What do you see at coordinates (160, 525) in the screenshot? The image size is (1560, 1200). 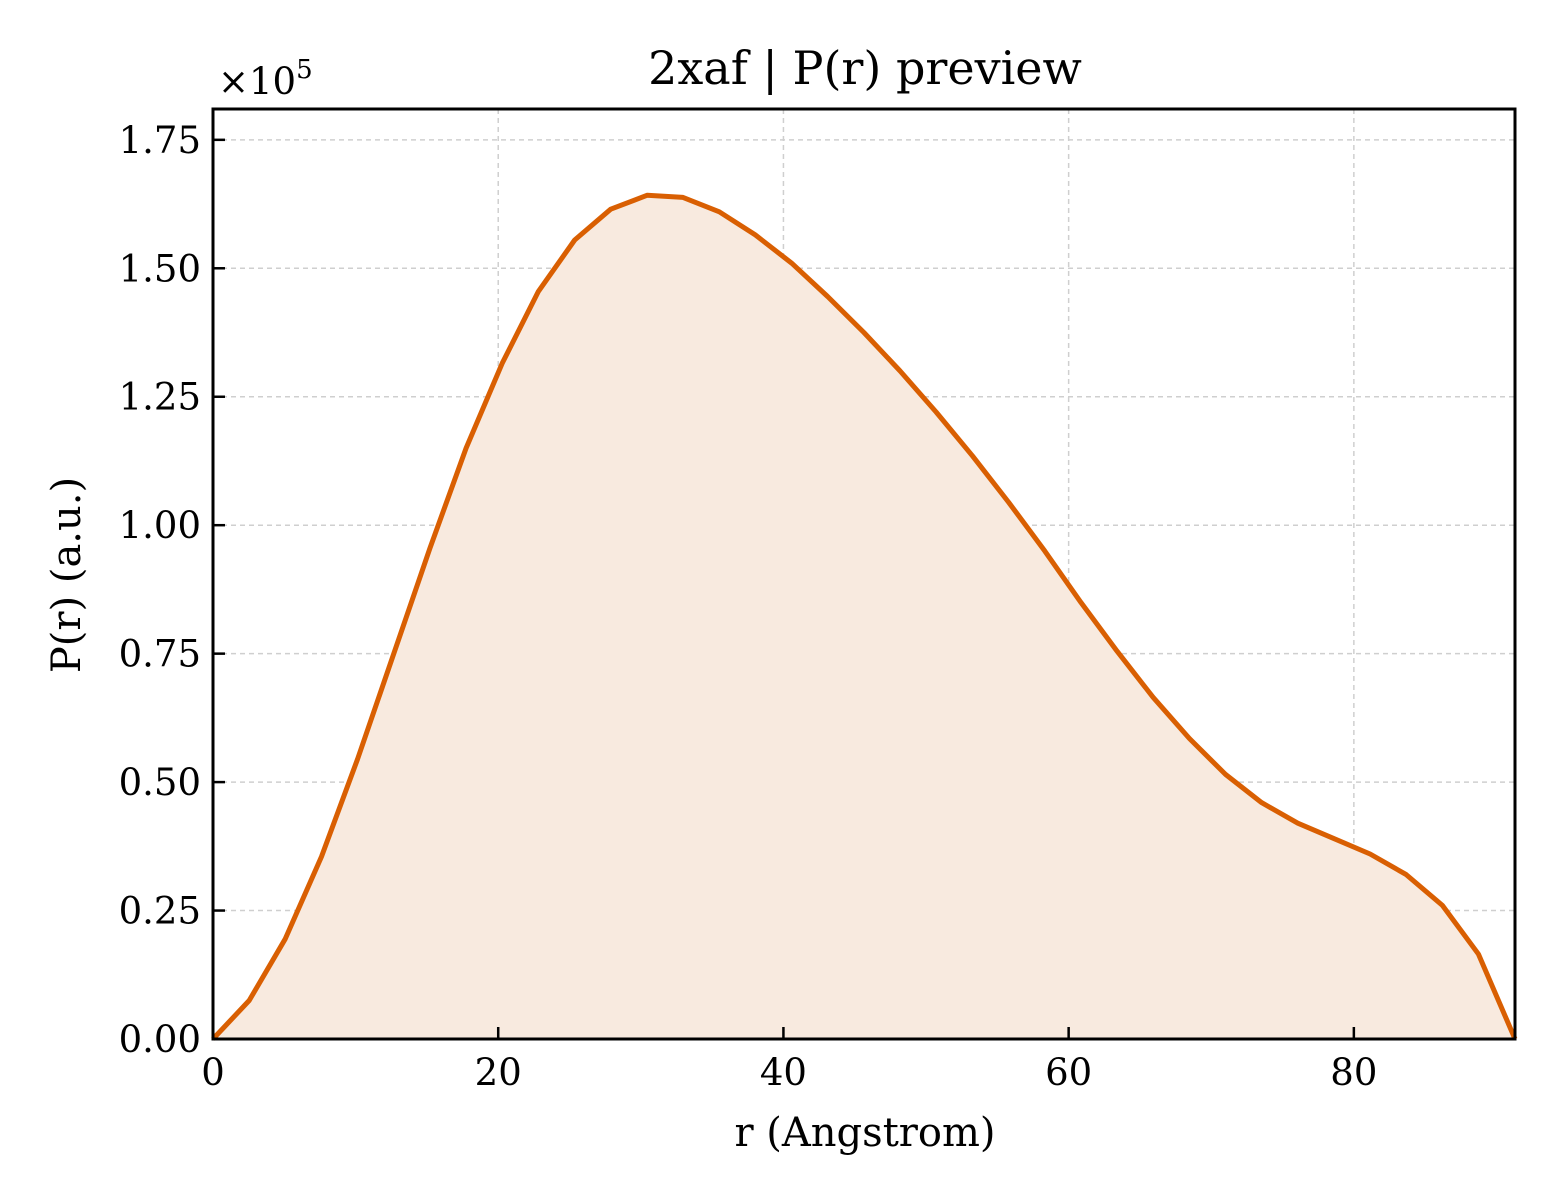 I see `y-tick-label: 1.00` at bounding box center [160, 525].